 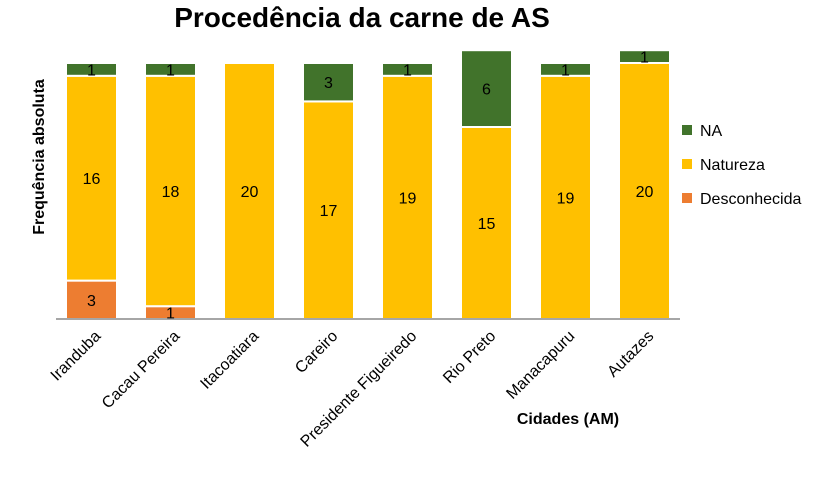 I want to click on bar-na-careiro, so click(x=328, y=82).